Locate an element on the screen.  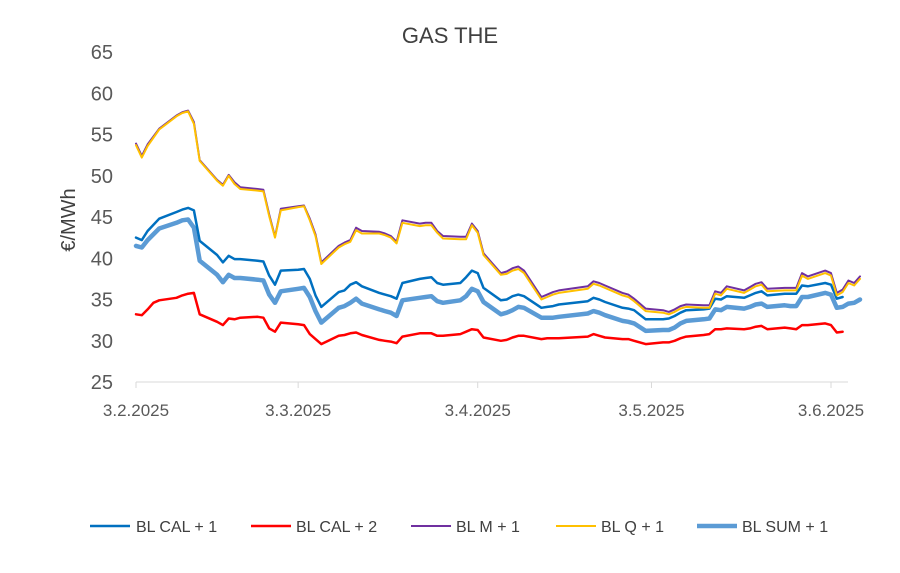
y-tick-label: 50 is located at coordinates (102, 177).